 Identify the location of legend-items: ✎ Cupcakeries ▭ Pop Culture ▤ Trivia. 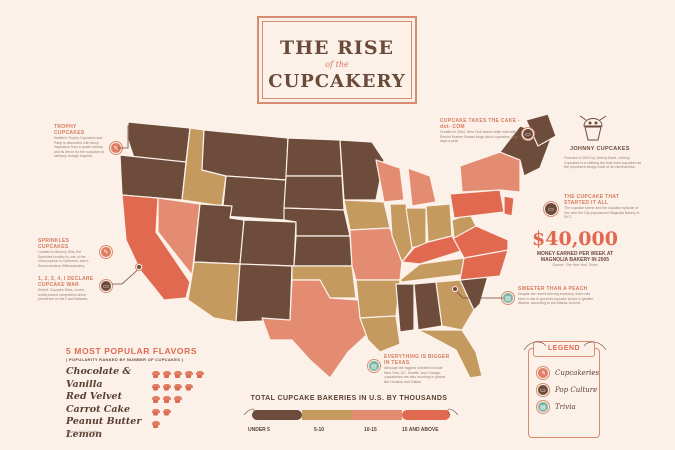
(568, 392).